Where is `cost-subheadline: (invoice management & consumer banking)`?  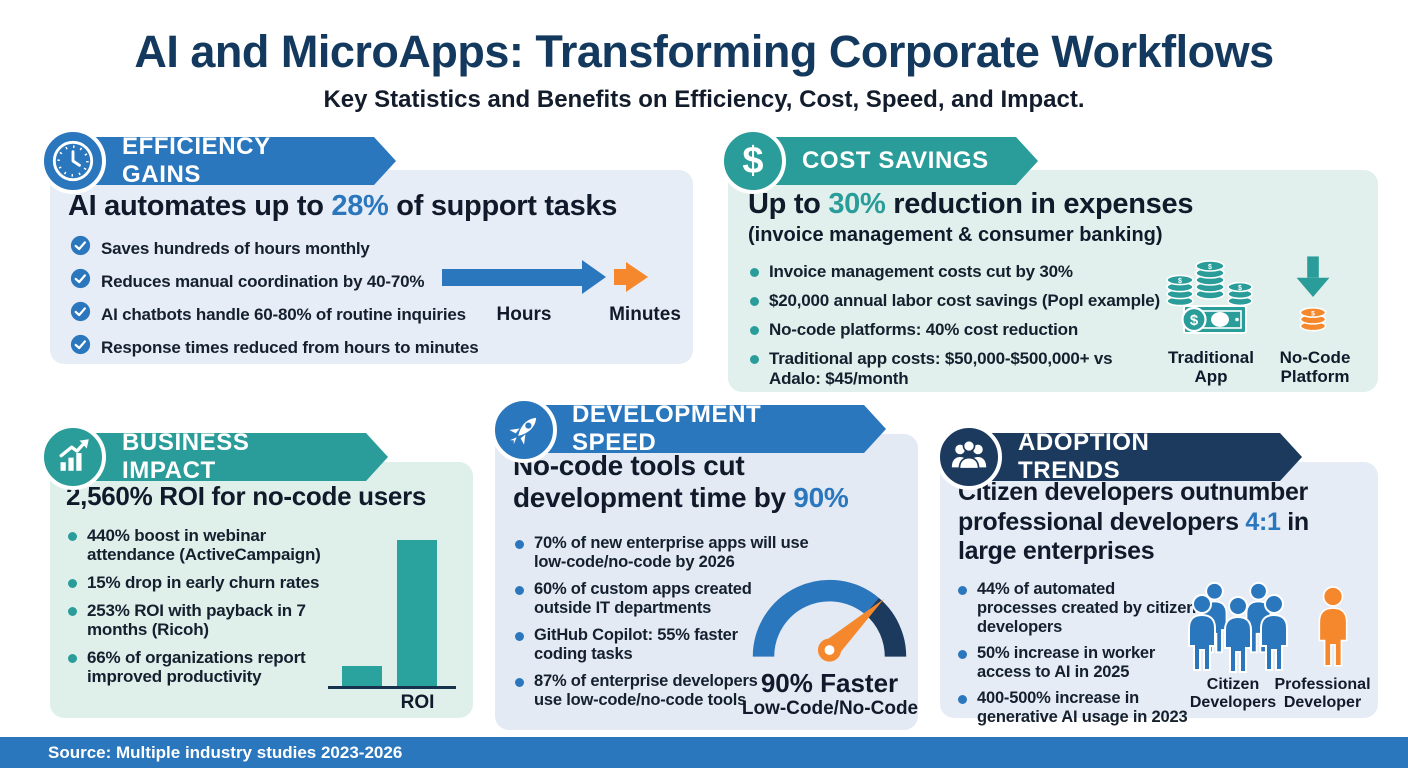
cost-subheadline: (invoice management & consumer banking) is located at coordinates (955, 235).